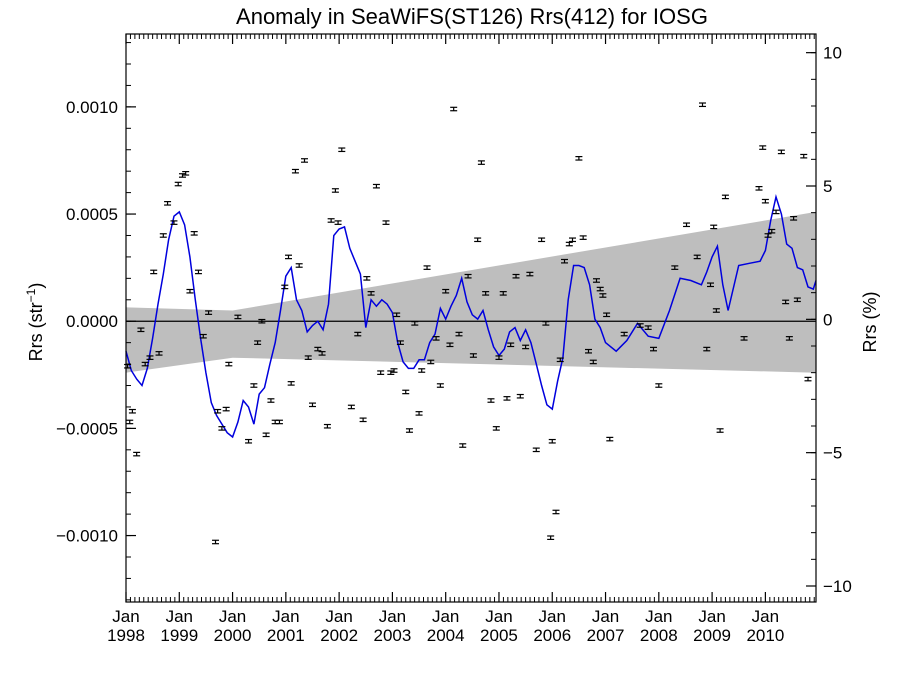 Image resolution: width=900 pixels, height=675 pixels. I want to click on y-left-tick-label: 0.0000, so click(92, 321).